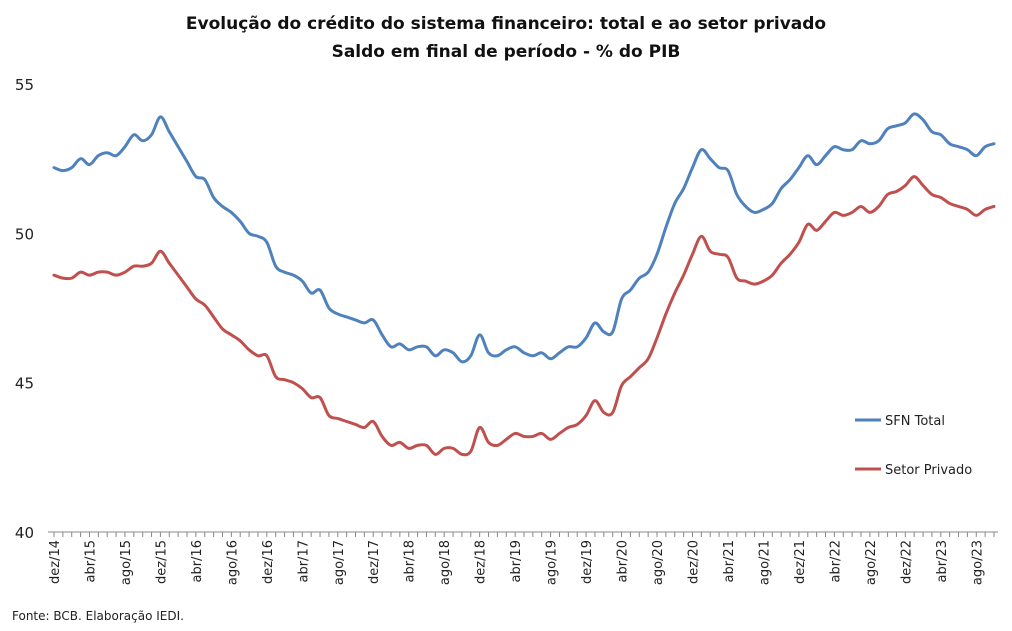 The image size is (1012, 631). Describe the element at coordinates (928, 470) in the screenshot. I see `legend-label: Setor Privado` at that location.